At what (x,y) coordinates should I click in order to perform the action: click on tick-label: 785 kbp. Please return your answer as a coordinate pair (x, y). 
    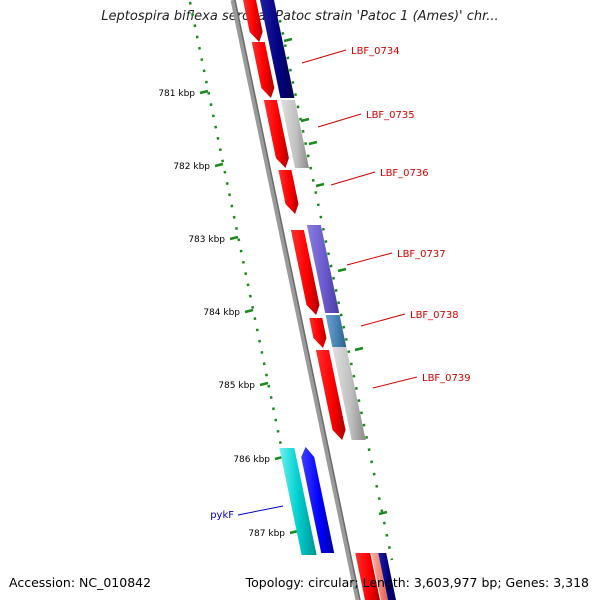
    Looking at the image, I should click on (236, 386).